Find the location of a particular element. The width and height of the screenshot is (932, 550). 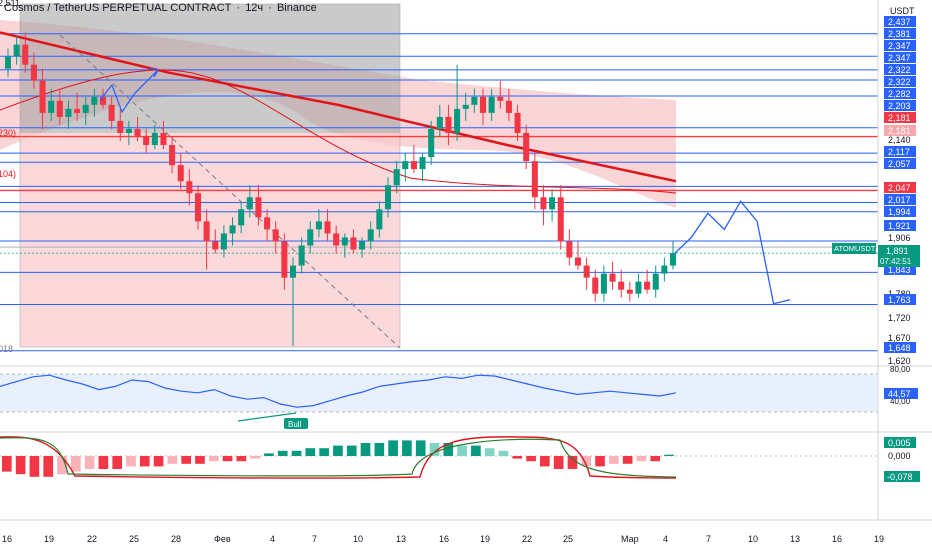

time-axis-label: 10 is located at coordinates (358, 539).